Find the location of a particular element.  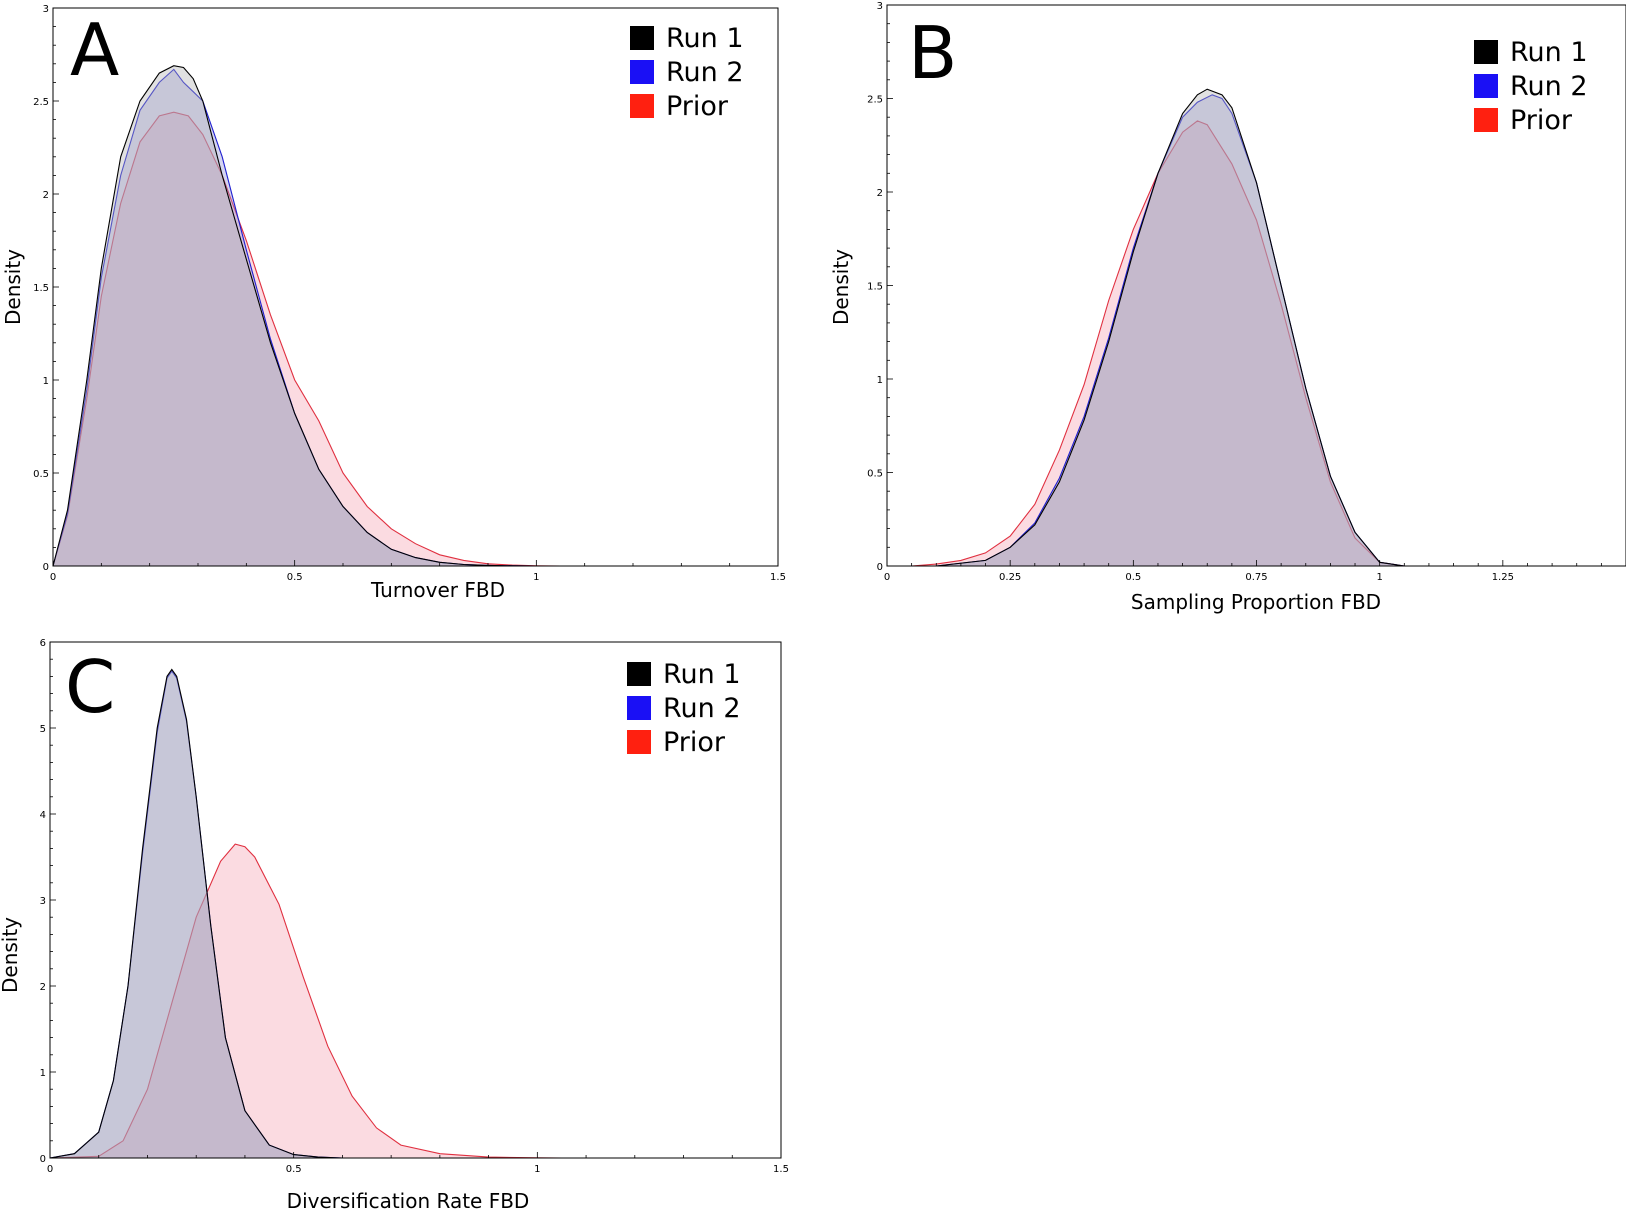

x-axis-title: Diversification Rate FBD is located at coordinates (408, 1201).